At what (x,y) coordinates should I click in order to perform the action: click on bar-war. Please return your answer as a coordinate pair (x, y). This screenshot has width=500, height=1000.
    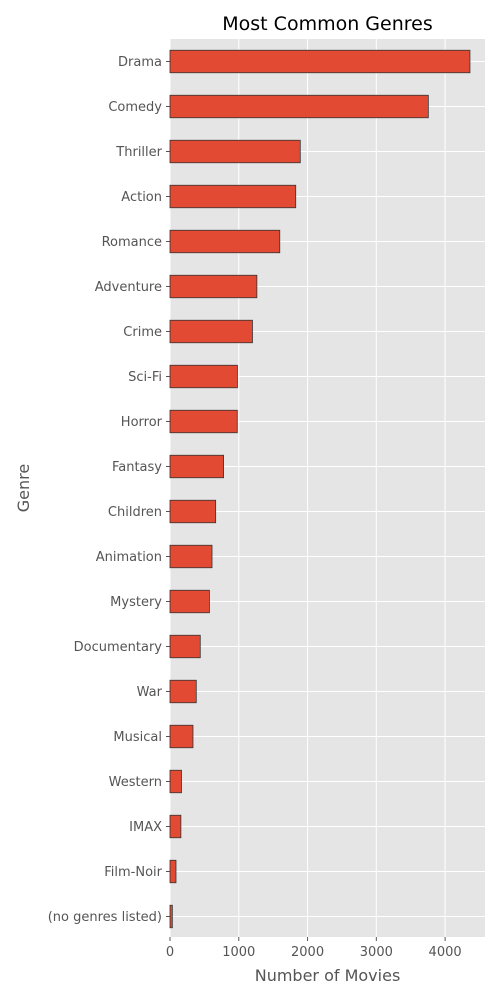
    Looking at the image, I should click on (183, 691).